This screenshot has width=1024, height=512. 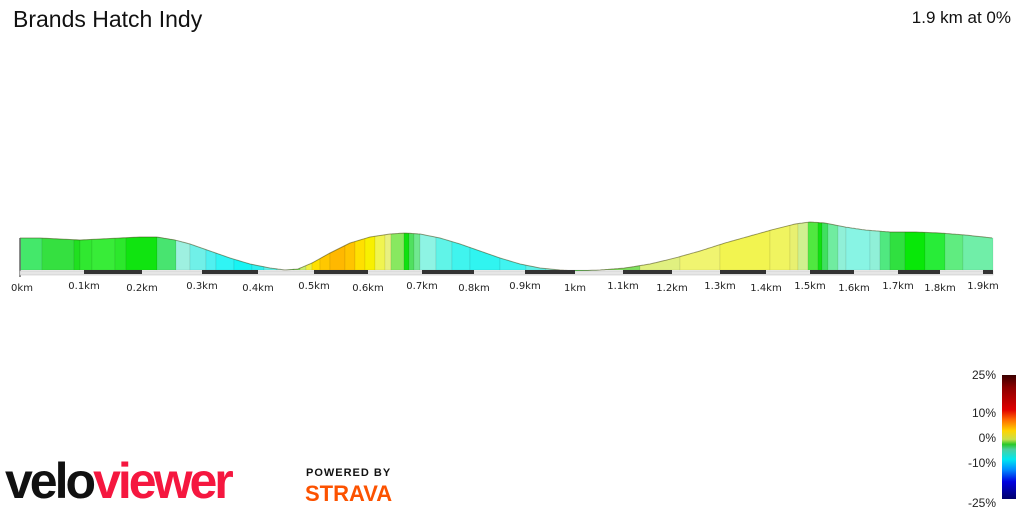 I want to click on x-axis-label: 0.1km, so click(x=83, y=286).